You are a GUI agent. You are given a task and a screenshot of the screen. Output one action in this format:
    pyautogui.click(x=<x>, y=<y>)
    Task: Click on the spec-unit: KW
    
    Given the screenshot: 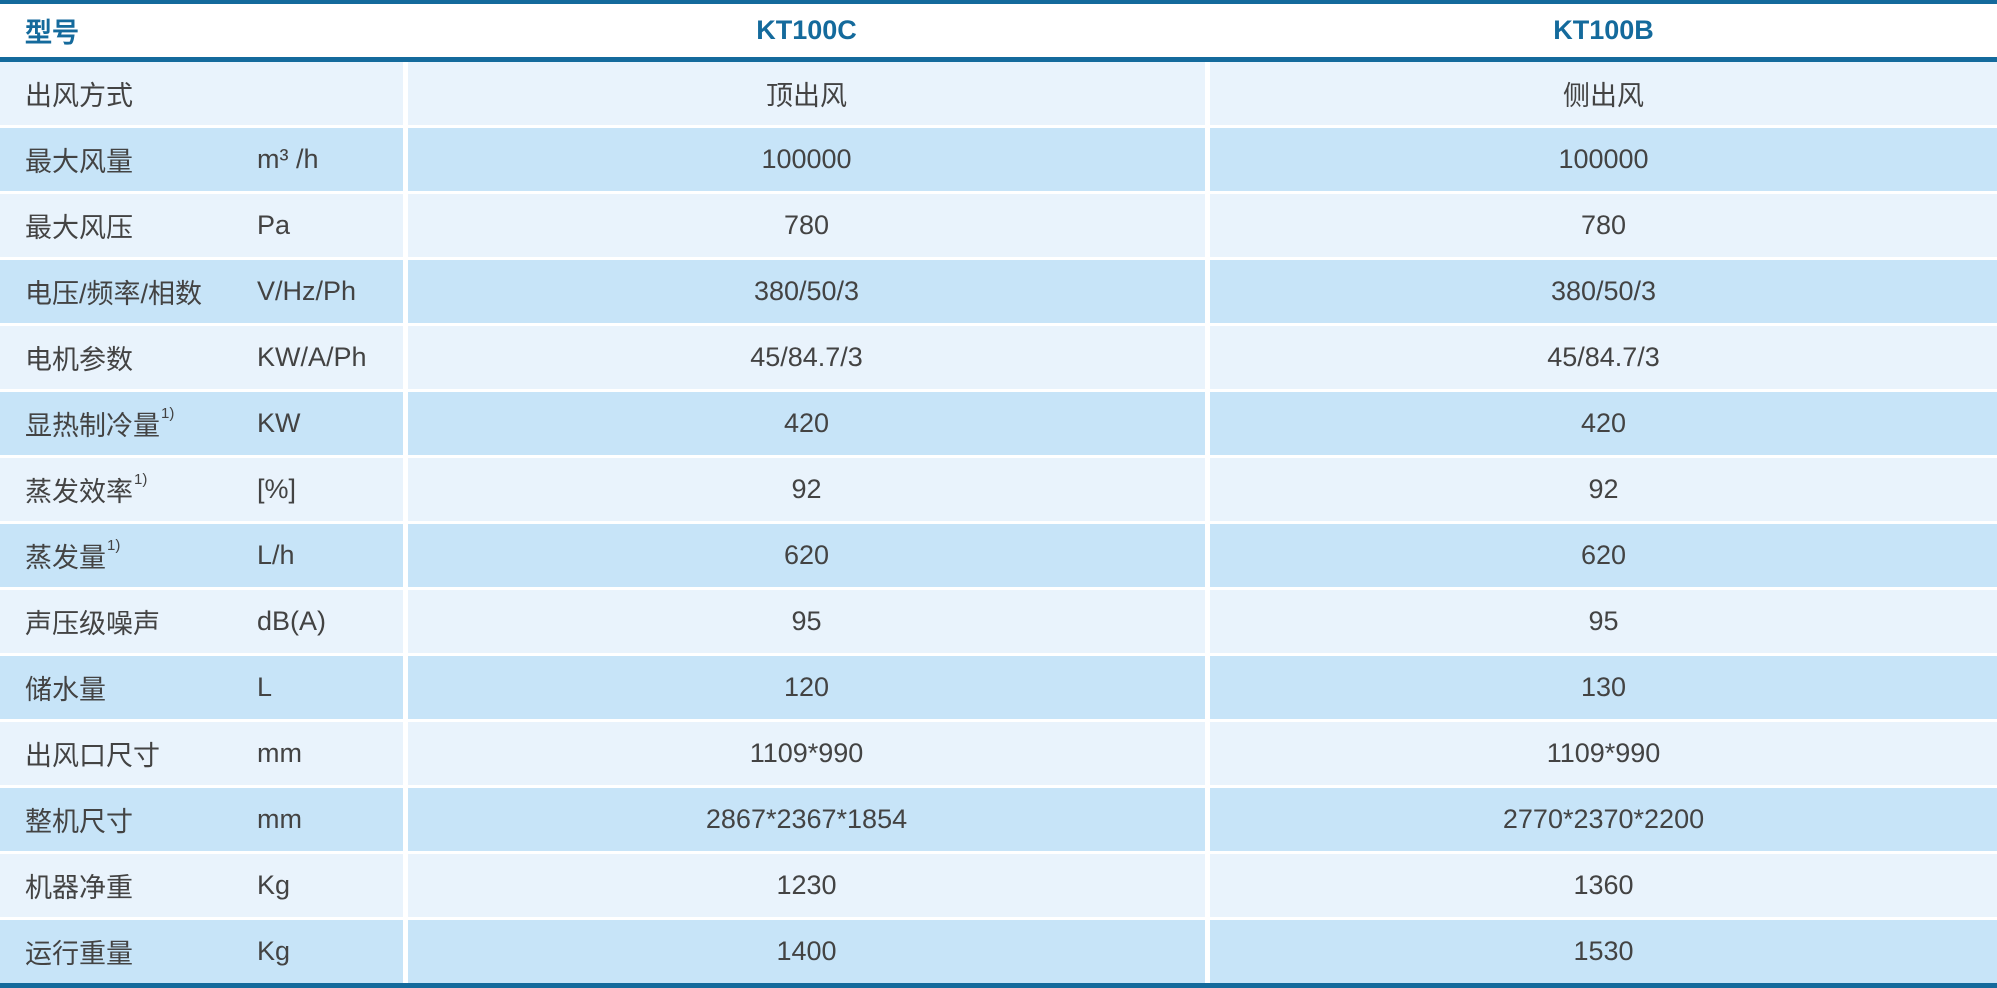 What is the action you would take?
    pyautogui.click(x=279, y=423)
    